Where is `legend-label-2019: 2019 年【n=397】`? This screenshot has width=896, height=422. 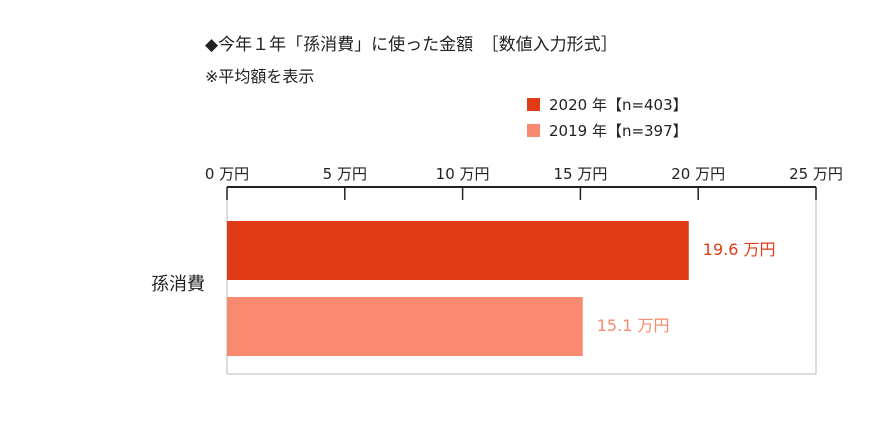
legend-label-2019: 2019 年【n=397】 is located at coordinates (618, 130).